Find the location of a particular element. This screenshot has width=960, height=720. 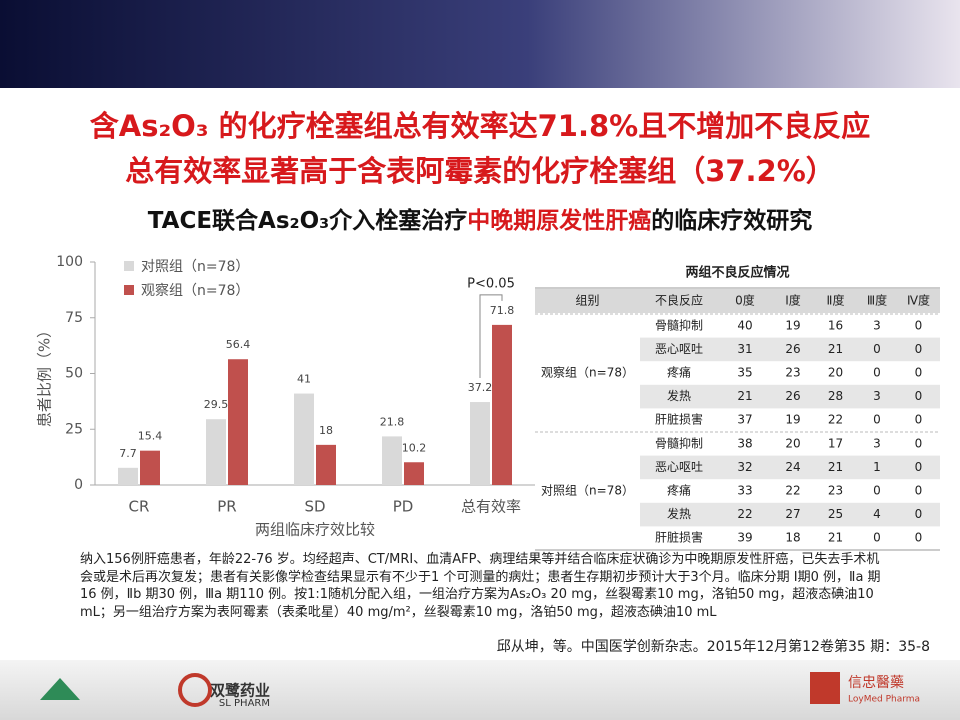

table-cell: 18 is located at coordinates (792, 538).